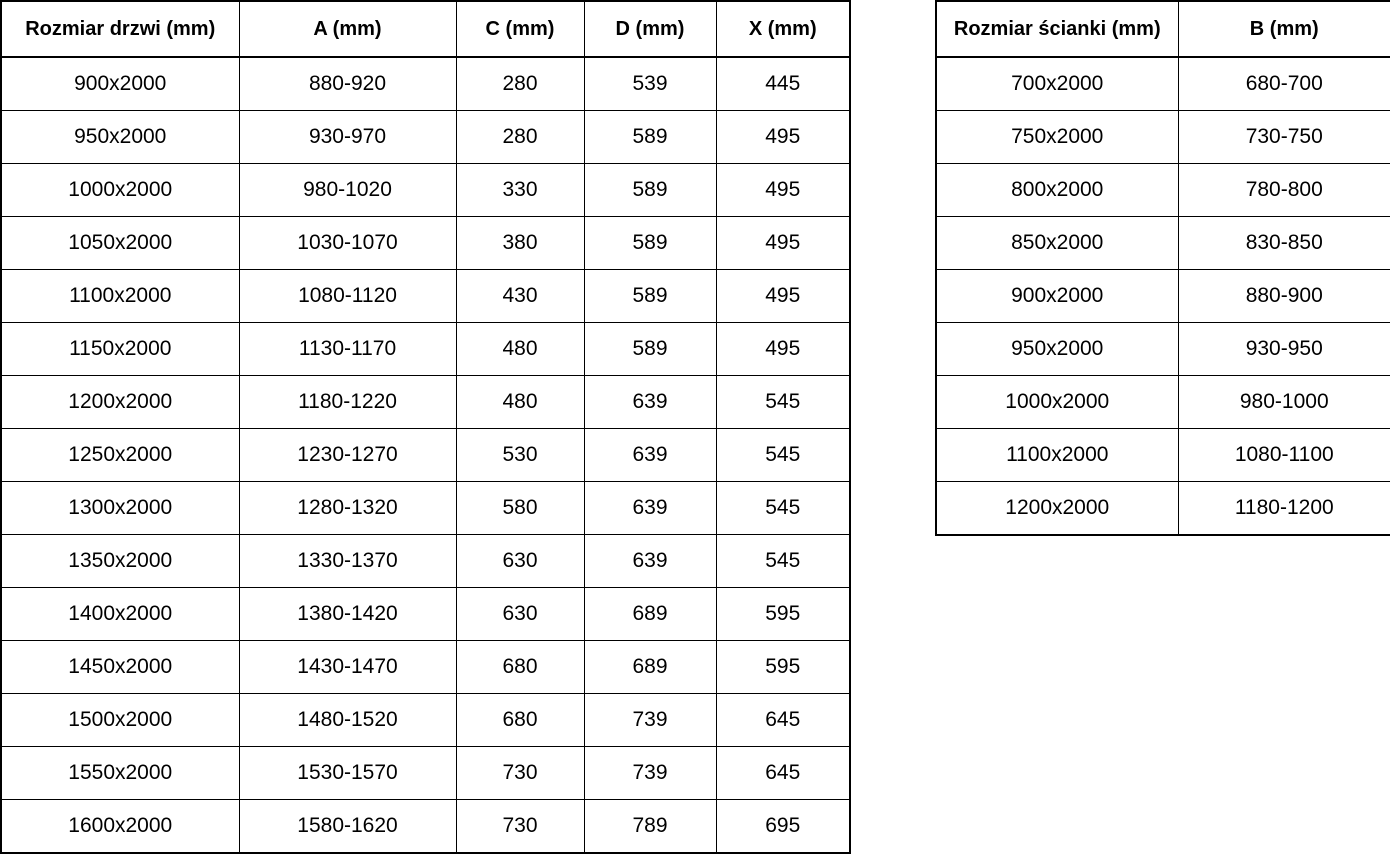 The width and height of the screenshot is (1390, 865). I want to click on table-cell: 580, so click(520, 508).